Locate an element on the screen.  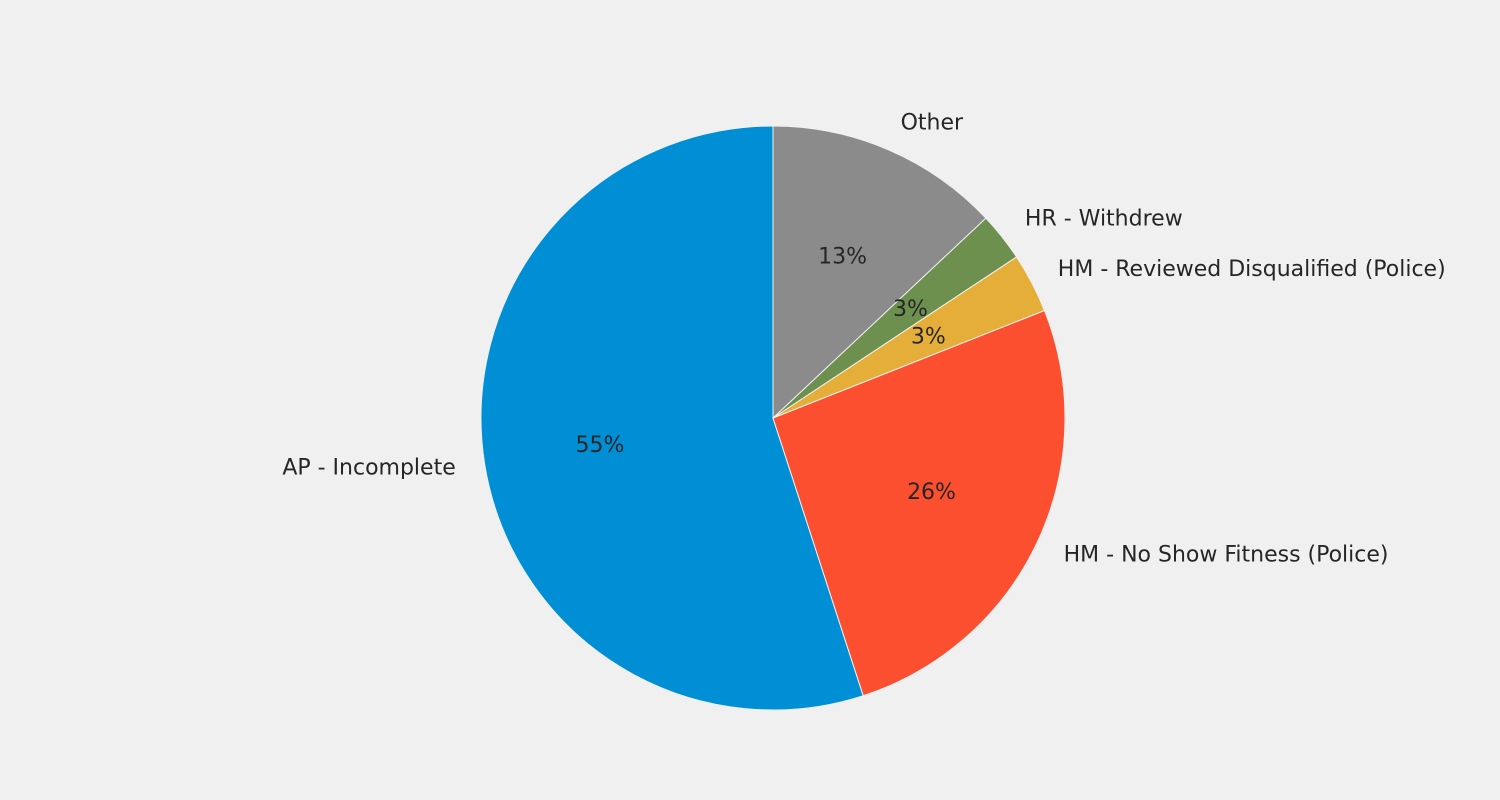
slice-percent-label: 13% is located at coordinates (842, 257).